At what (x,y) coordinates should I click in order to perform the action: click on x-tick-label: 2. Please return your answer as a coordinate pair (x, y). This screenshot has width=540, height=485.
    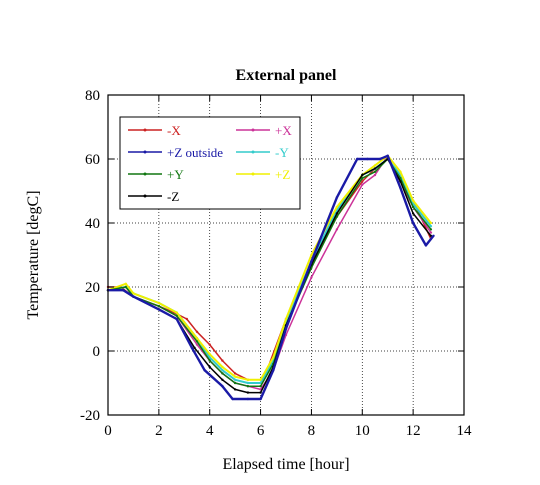
    Looking at the image, I should click on (159, 431).